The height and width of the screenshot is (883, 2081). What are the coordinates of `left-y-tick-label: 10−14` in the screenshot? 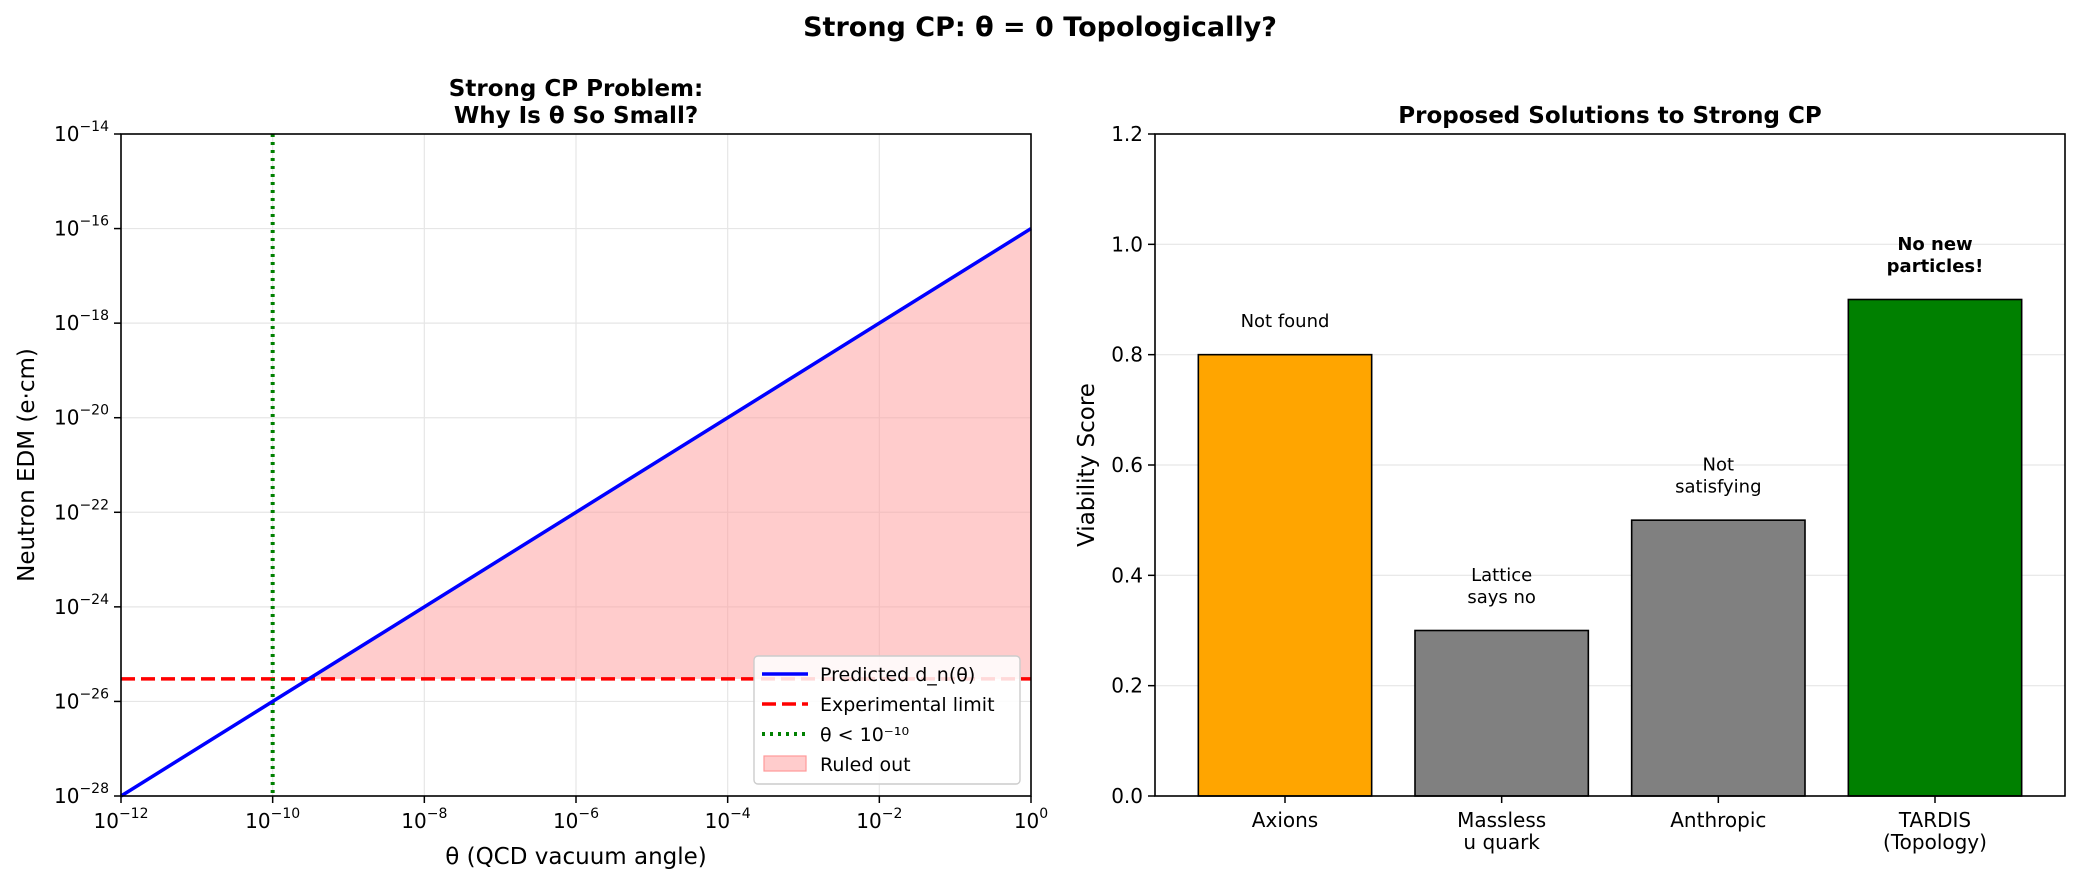 It's located at (81, 132).